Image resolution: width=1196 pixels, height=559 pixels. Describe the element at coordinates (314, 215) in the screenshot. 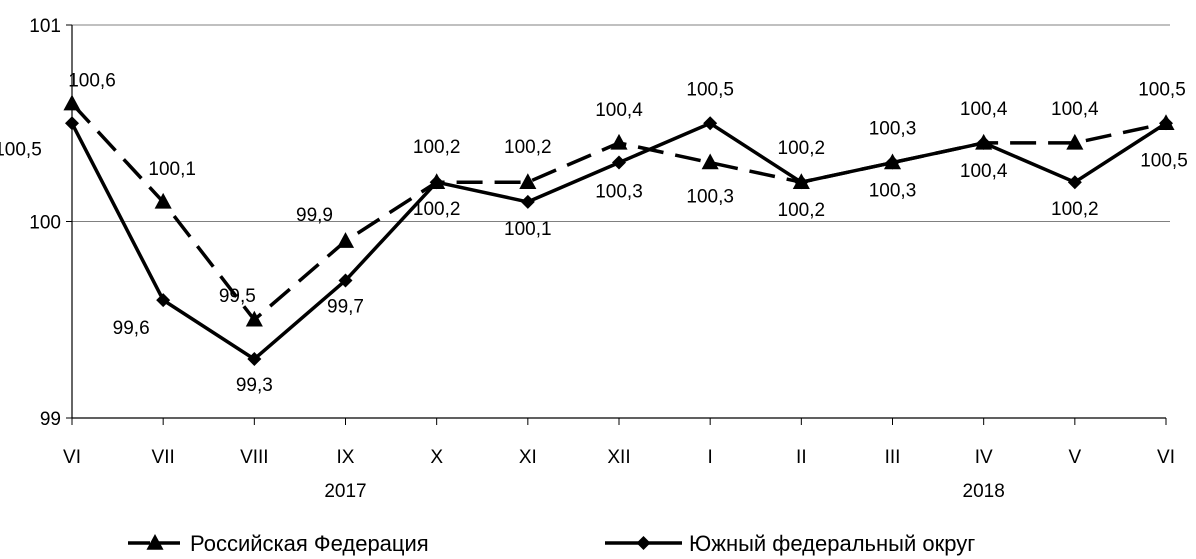

I see `data-label: 99,9` at that location.